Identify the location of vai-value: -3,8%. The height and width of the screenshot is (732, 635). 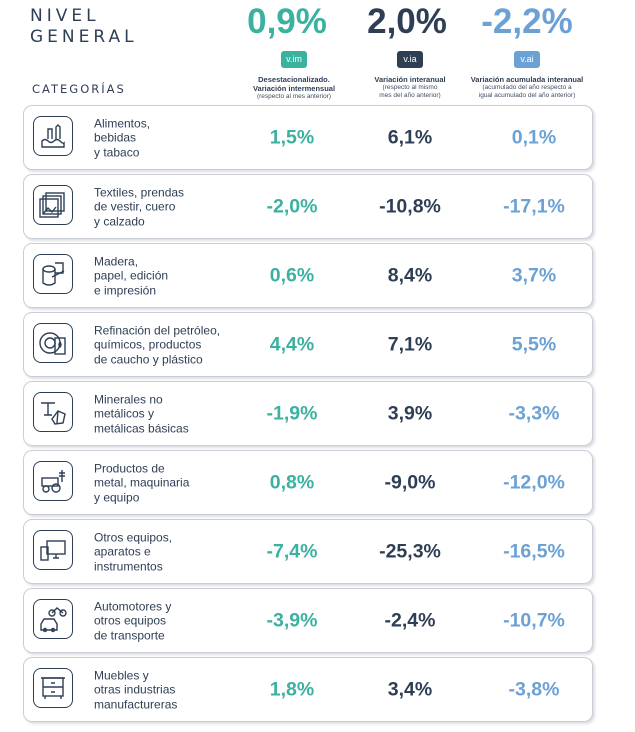
(534, 689).